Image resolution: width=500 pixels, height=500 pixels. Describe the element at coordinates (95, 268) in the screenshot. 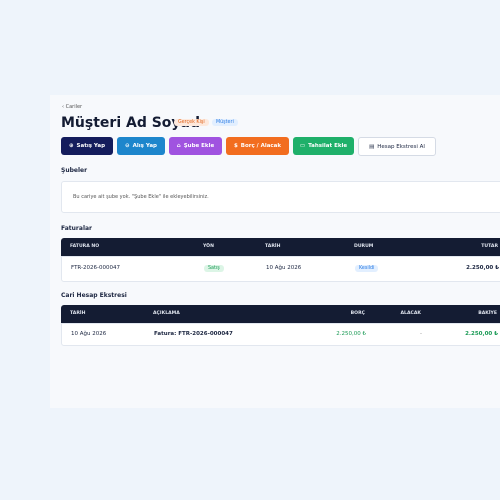

I see `cell: FTR-2026-000047` at that location.